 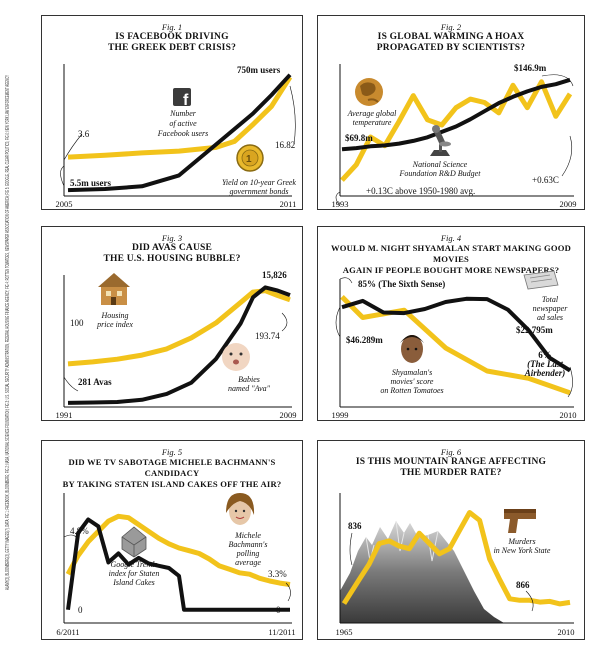 What do you see at coordinates (249, 379) in the screenshot?
I see `fig3-series-black-label1: Babies` at bounding box center [249, 379].